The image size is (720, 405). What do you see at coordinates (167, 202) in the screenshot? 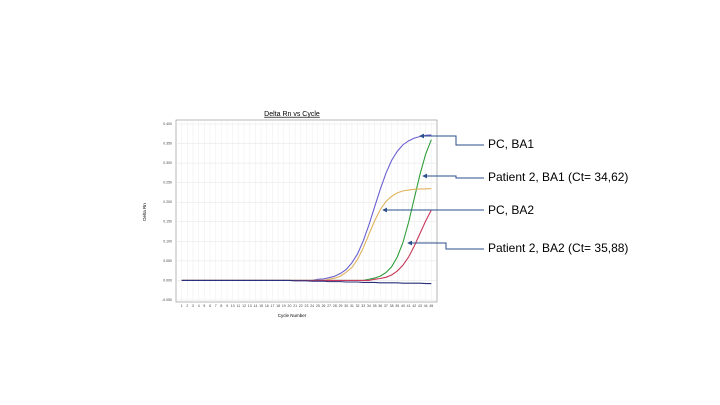
I see `y-tick-label: 0.200` at bounding box center [167, 202].